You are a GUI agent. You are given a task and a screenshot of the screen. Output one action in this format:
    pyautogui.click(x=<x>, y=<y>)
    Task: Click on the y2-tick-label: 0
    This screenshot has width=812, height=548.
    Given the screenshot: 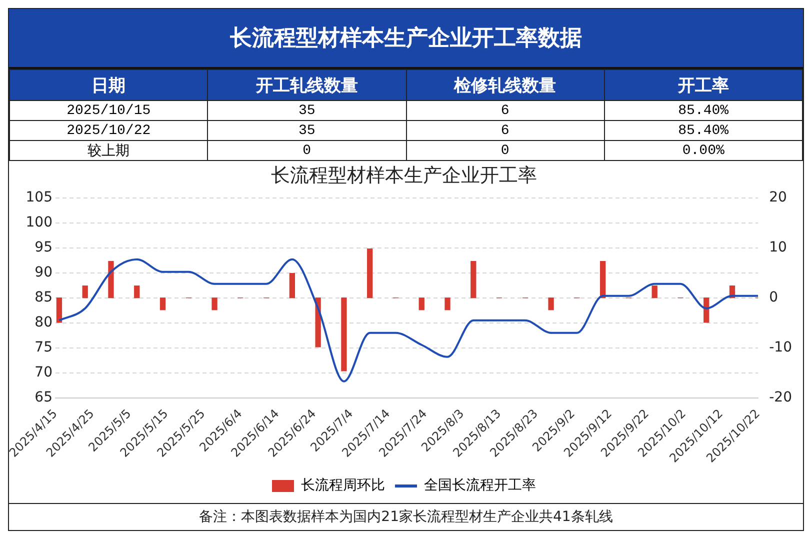 What is the action you would take?
    pyautogui.click(x=773, y=297)
    